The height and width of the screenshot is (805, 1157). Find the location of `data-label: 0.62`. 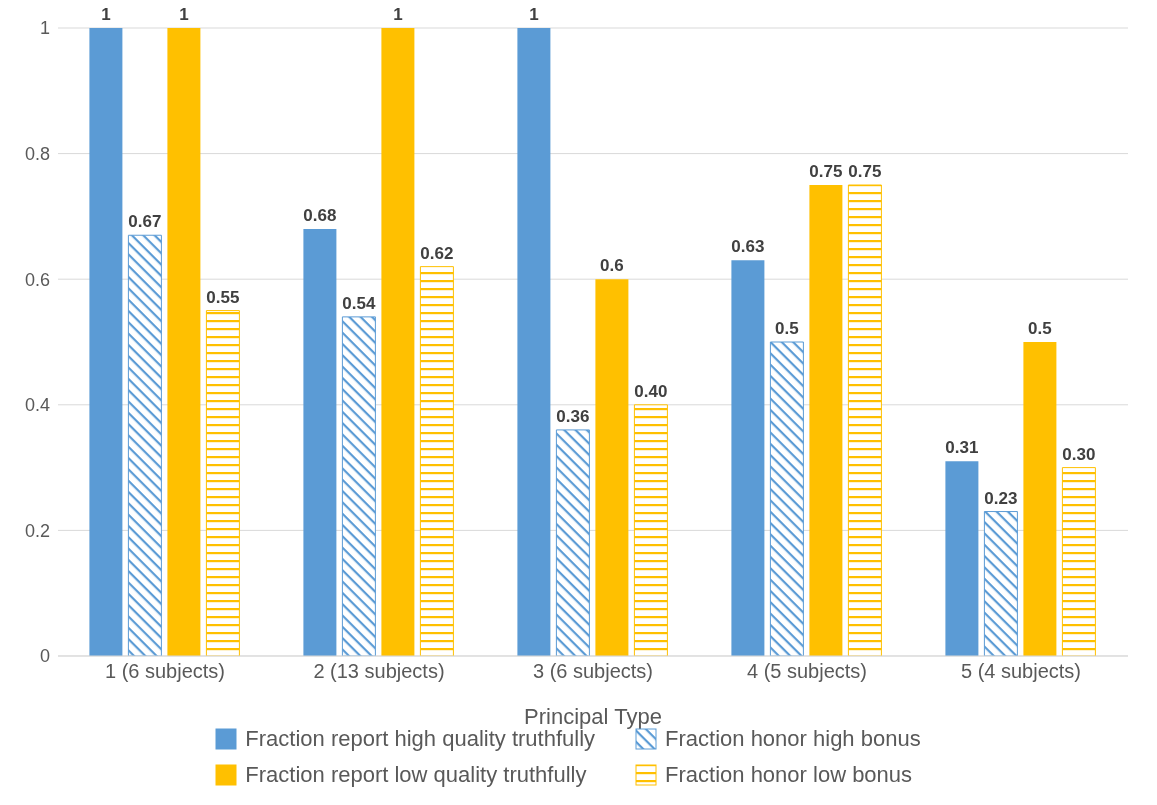

data-label: 0.62 is located at coordinates (437, 253).